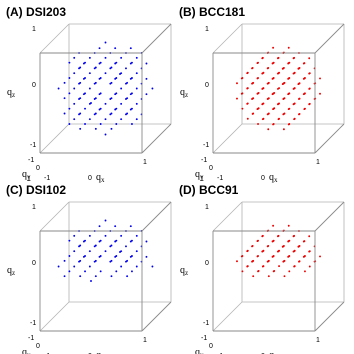 The image size is (354, 354). I want to click on data-points, so click(278, 88).